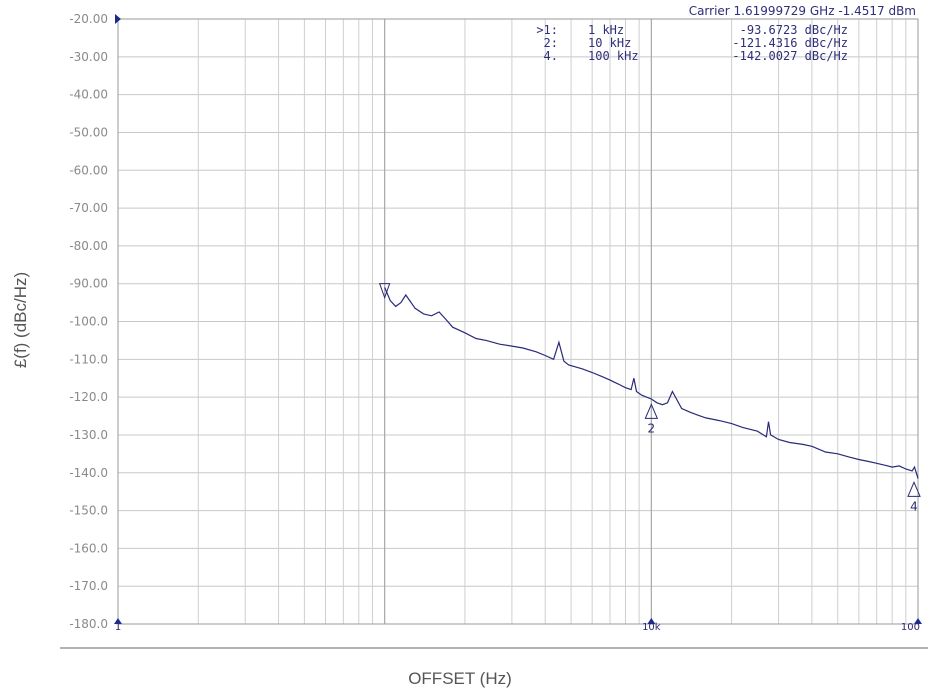 Image resolution: width=936 pixels, height=692 pixels. What do you see at coordinates (460, 678) in the screenshot?
I see `x-axis-title: OFFSET (Hz)` at bounding box center [460, 678].